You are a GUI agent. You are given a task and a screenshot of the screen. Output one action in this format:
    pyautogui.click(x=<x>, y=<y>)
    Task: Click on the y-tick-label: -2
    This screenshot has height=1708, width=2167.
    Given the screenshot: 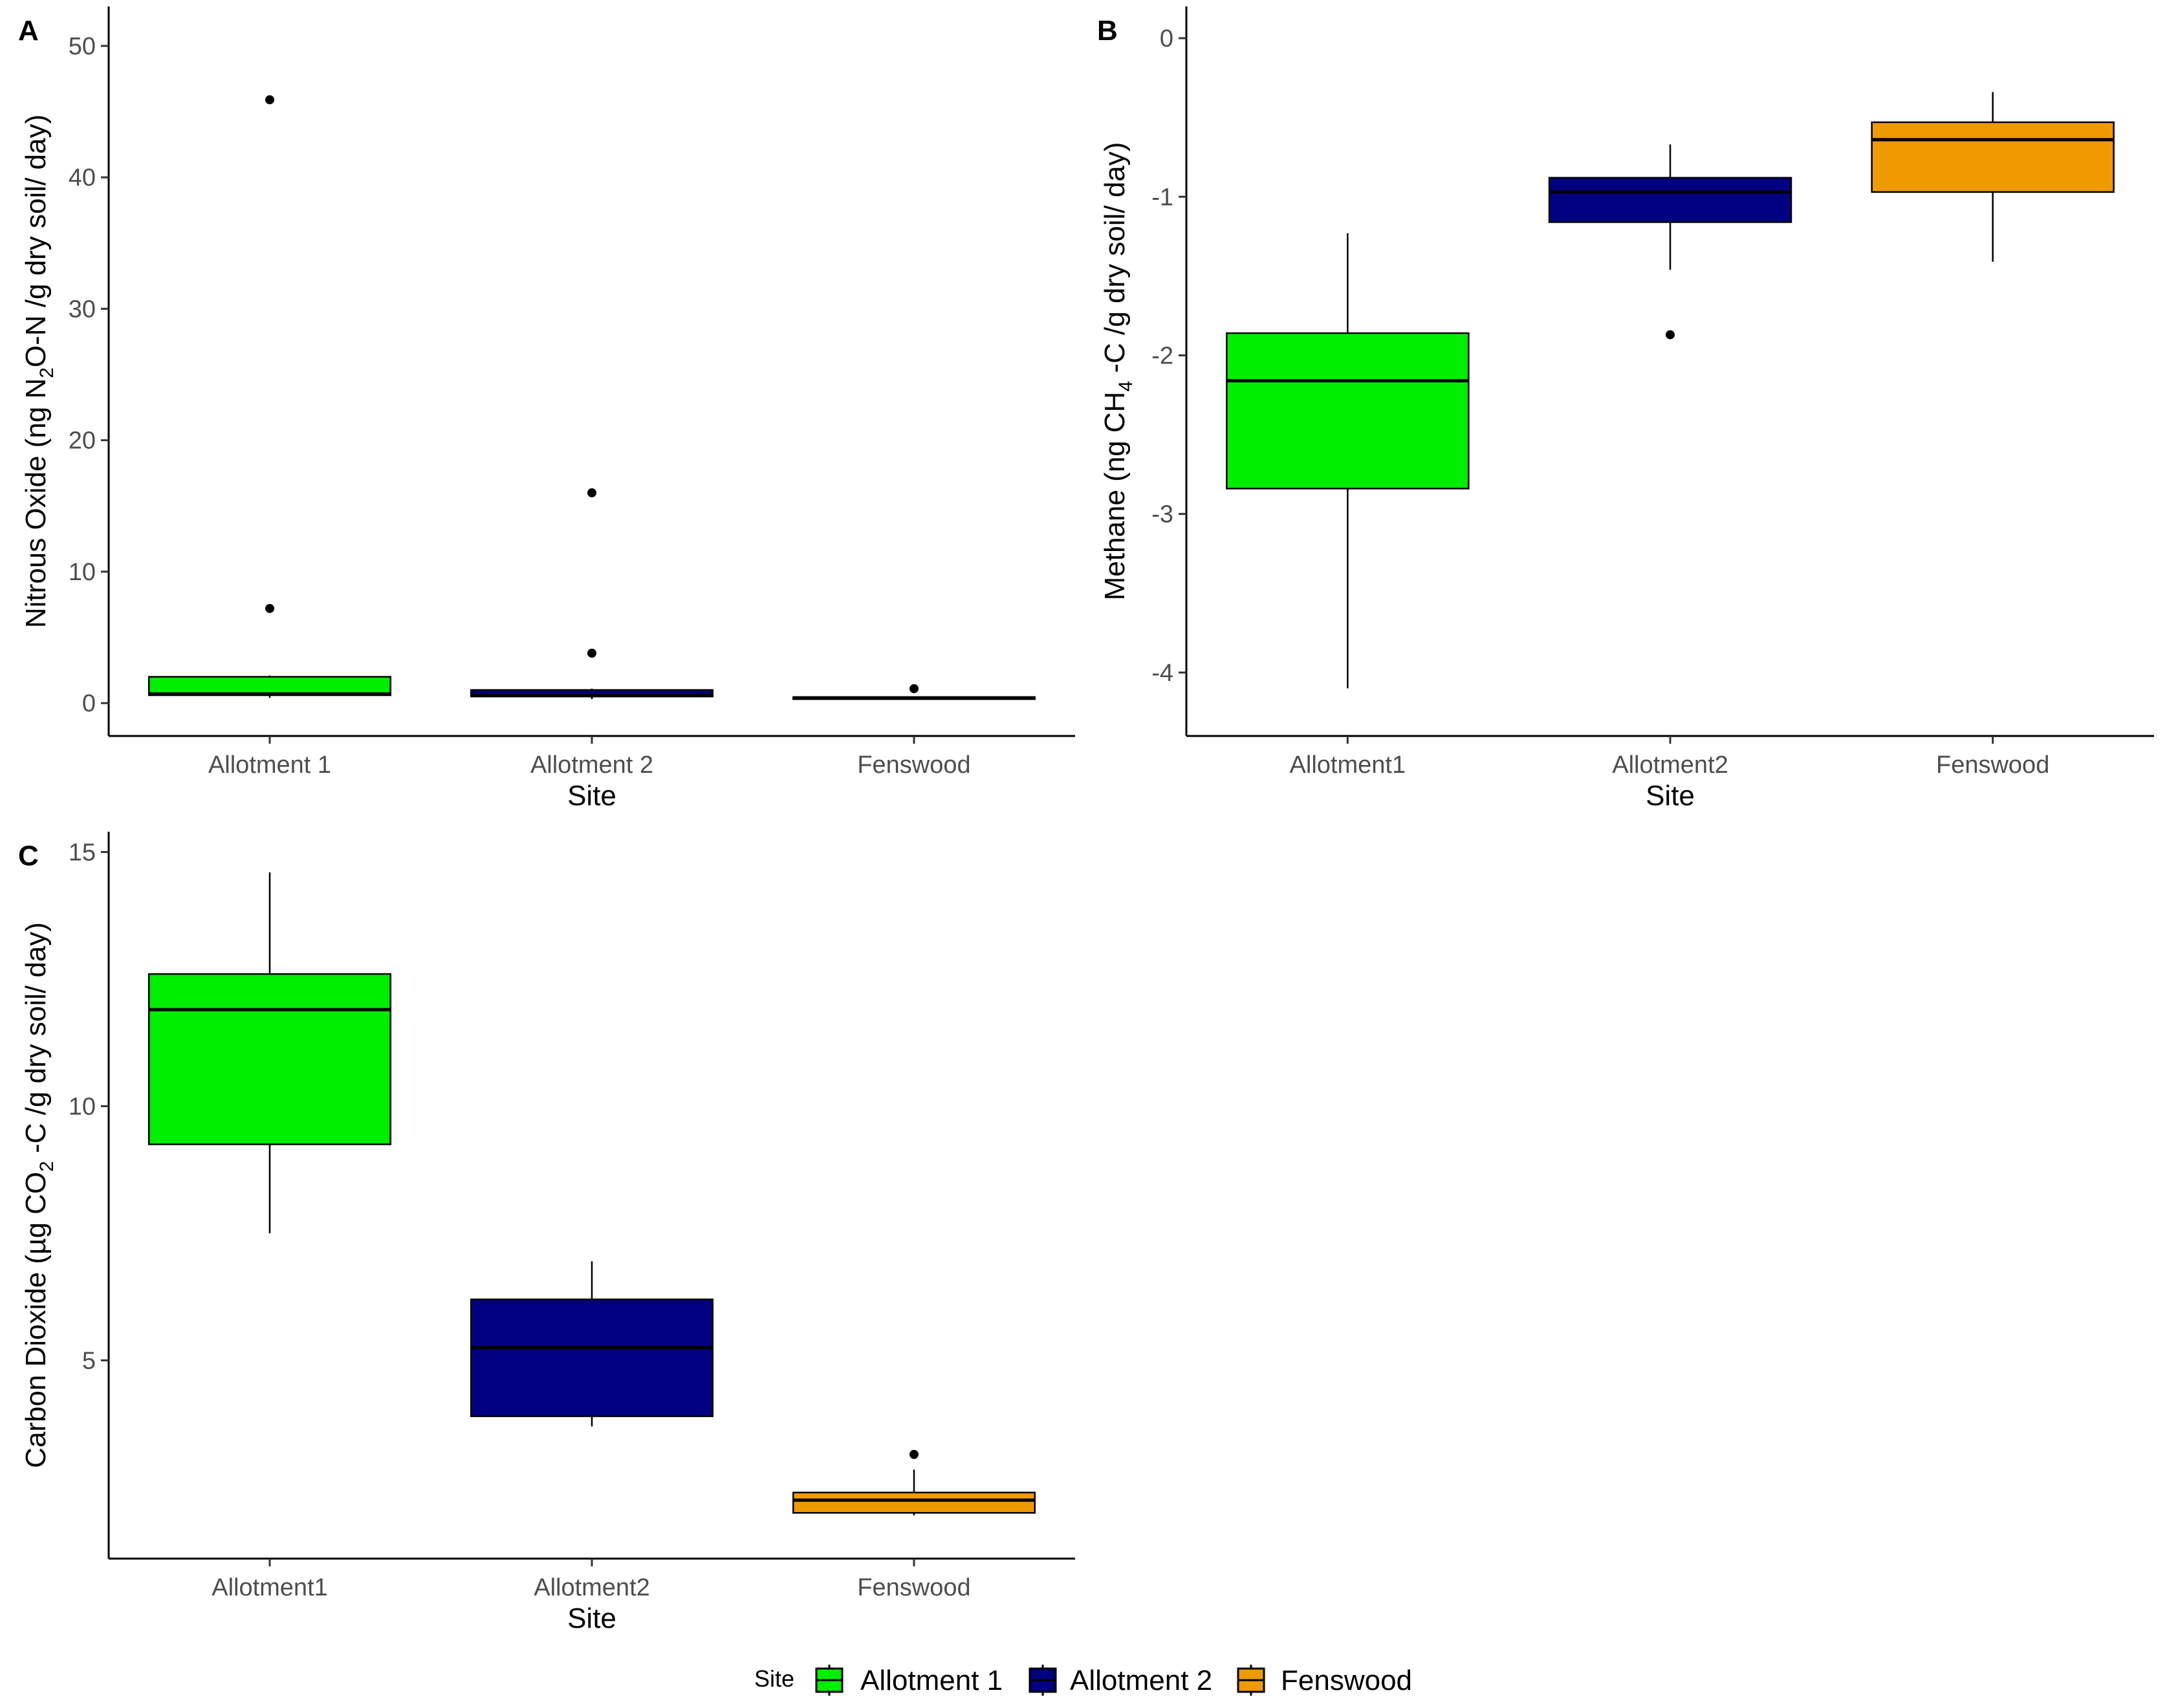 What is the action you would take?
    pyautogui.click(x=1162, y=355)
    